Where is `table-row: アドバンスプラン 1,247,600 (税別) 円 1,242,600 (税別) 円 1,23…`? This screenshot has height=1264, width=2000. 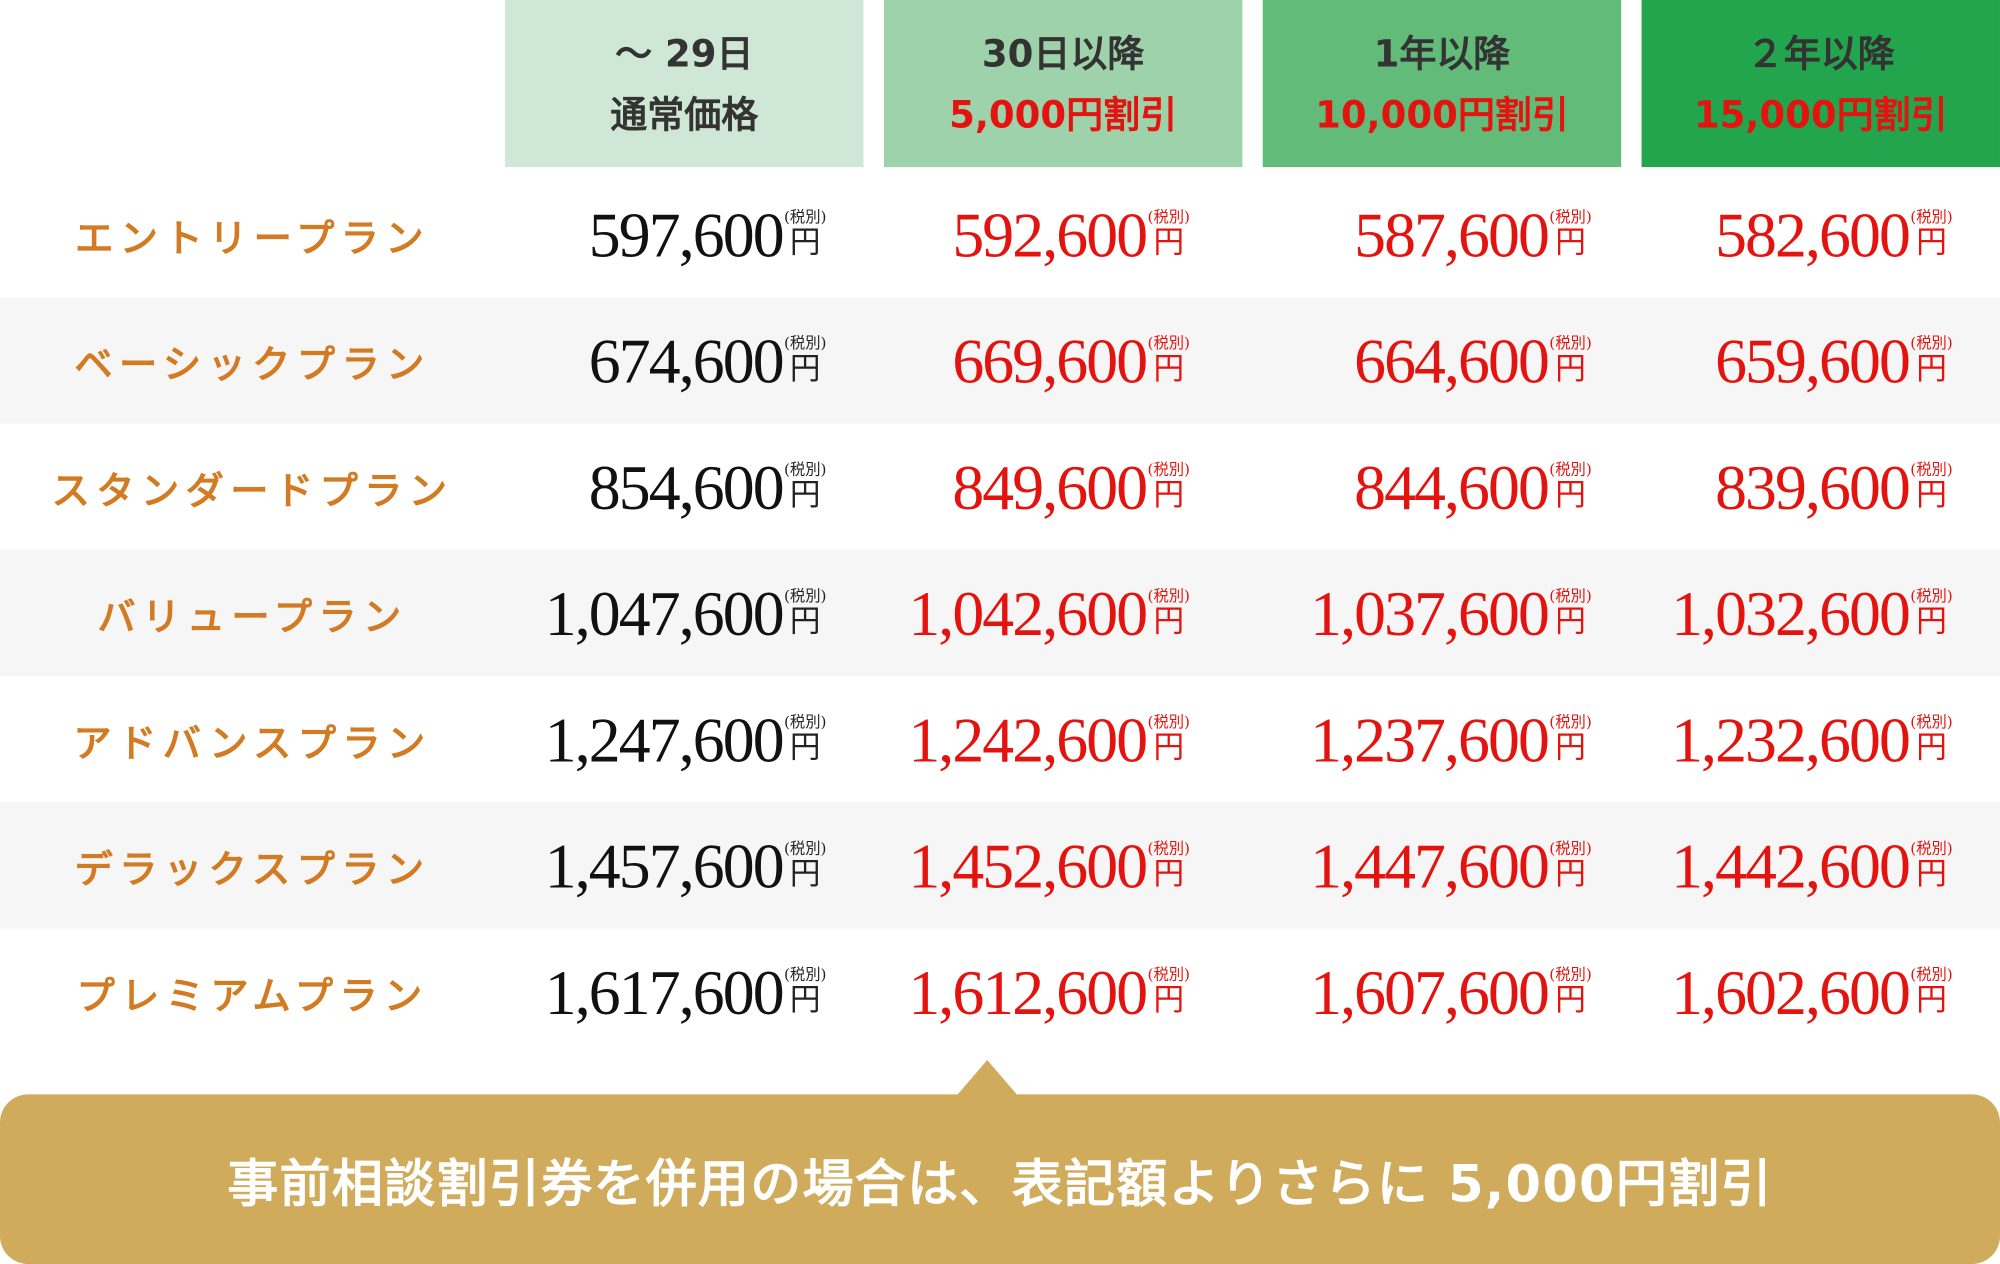 table-row: アドバンスプラン 1,247,600 (税別) 円 1,242,600 (税別) 円 1,23… is located at coordinates (1000, 739).